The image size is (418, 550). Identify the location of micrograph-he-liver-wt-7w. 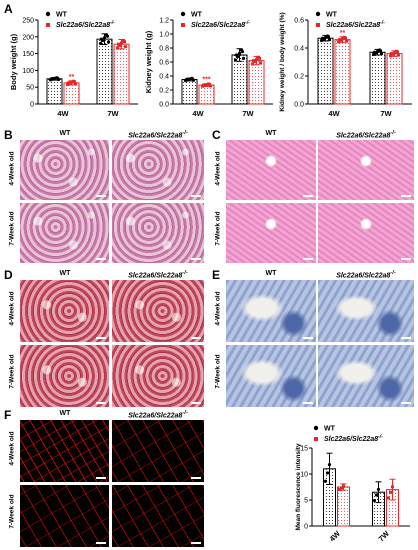
(271, 233).